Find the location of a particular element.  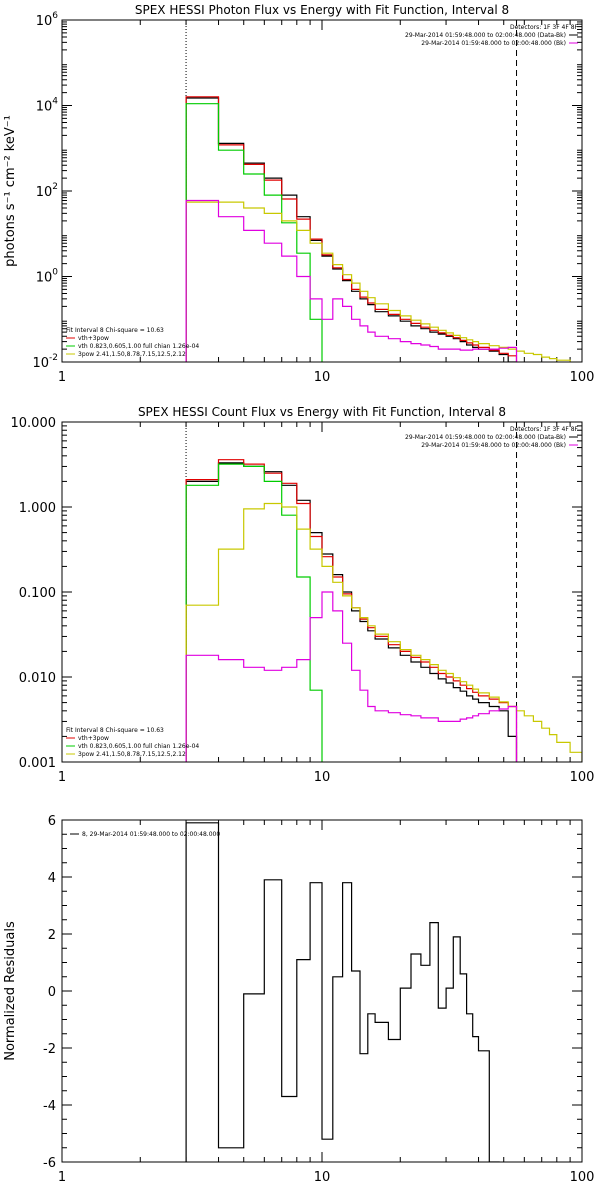

y-tick-label: 0.010 is located at coordinates (37, 678).